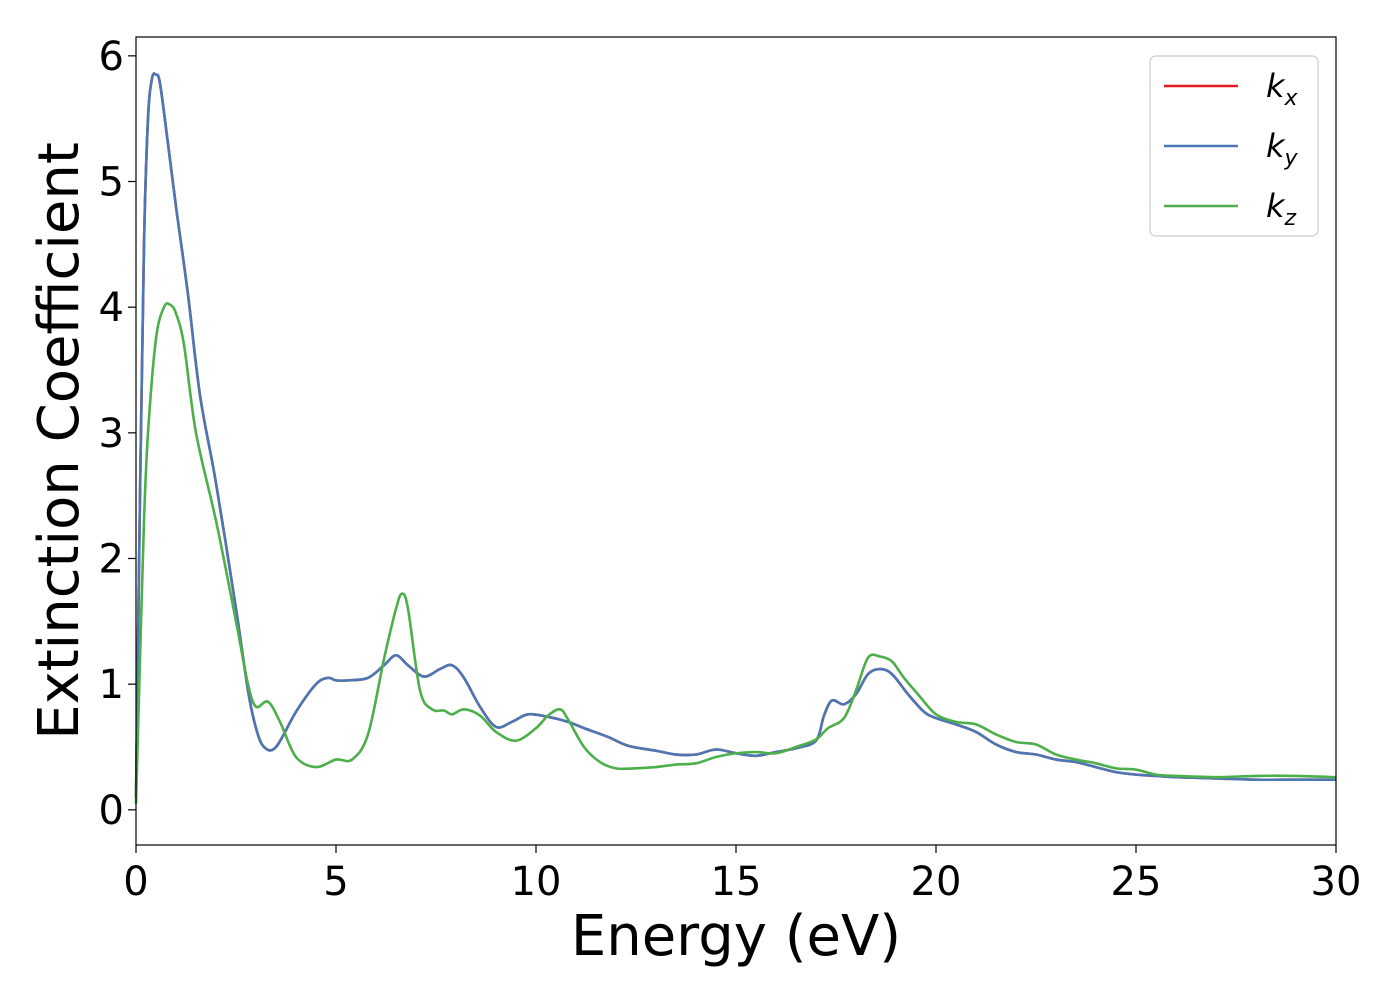  I want to click on y-tick-label: 0, so click(111, 811).